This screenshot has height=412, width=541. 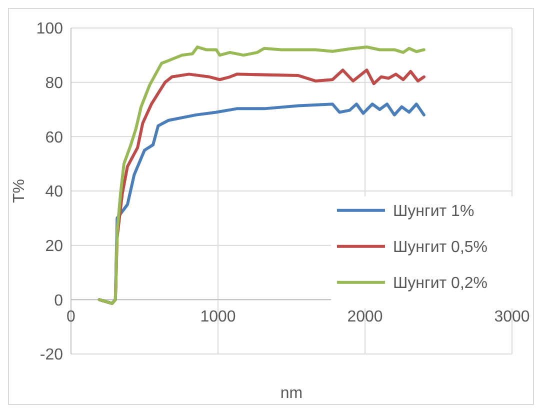 What do you see at coordinates (218, 317) in the screenshot?
I see `x-tick-label: 1000` at bounding box center [218, 317].